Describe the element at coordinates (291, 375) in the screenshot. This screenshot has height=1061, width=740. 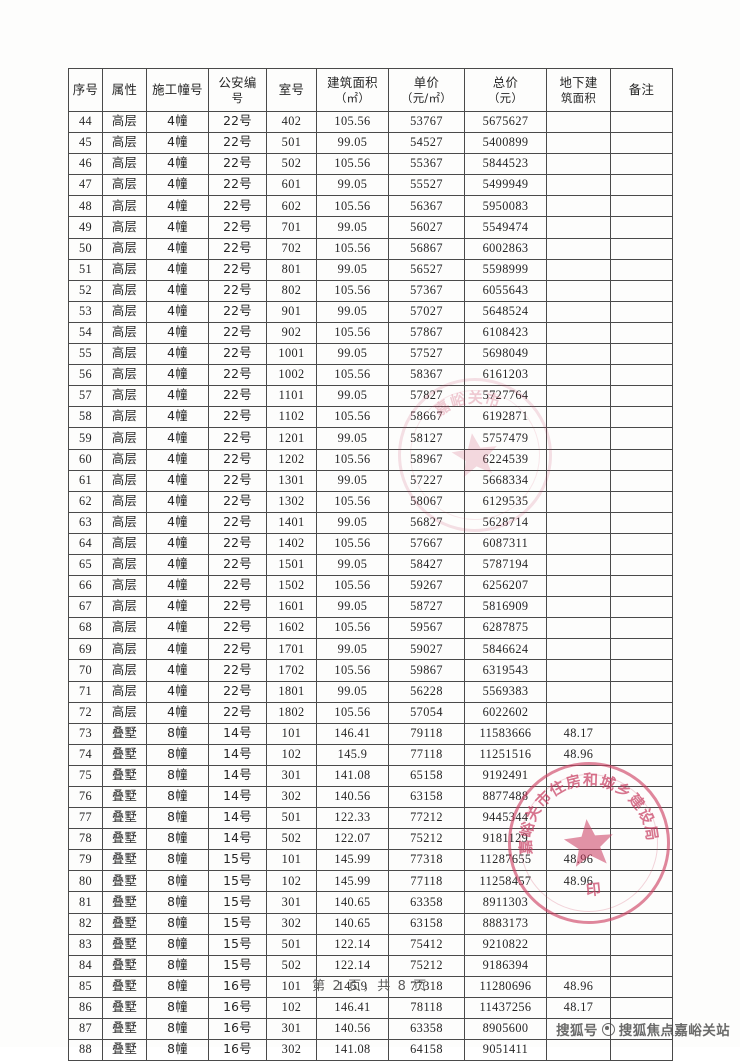
I see `cell-room: 1002` at that location.